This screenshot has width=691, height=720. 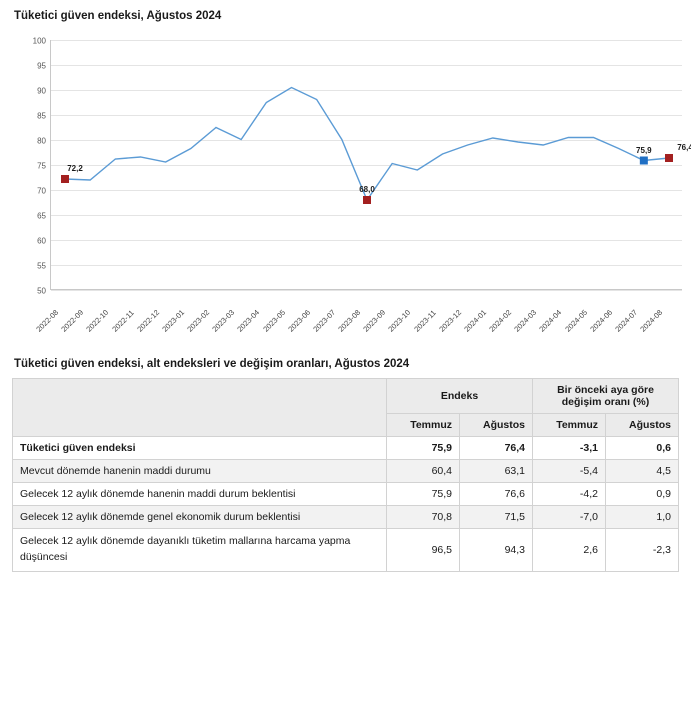 What do you see at coordinates (626, 320) in the screenshot?
I see `x-axis-tick-label: 2024-07` at bounding box center [626, 320].